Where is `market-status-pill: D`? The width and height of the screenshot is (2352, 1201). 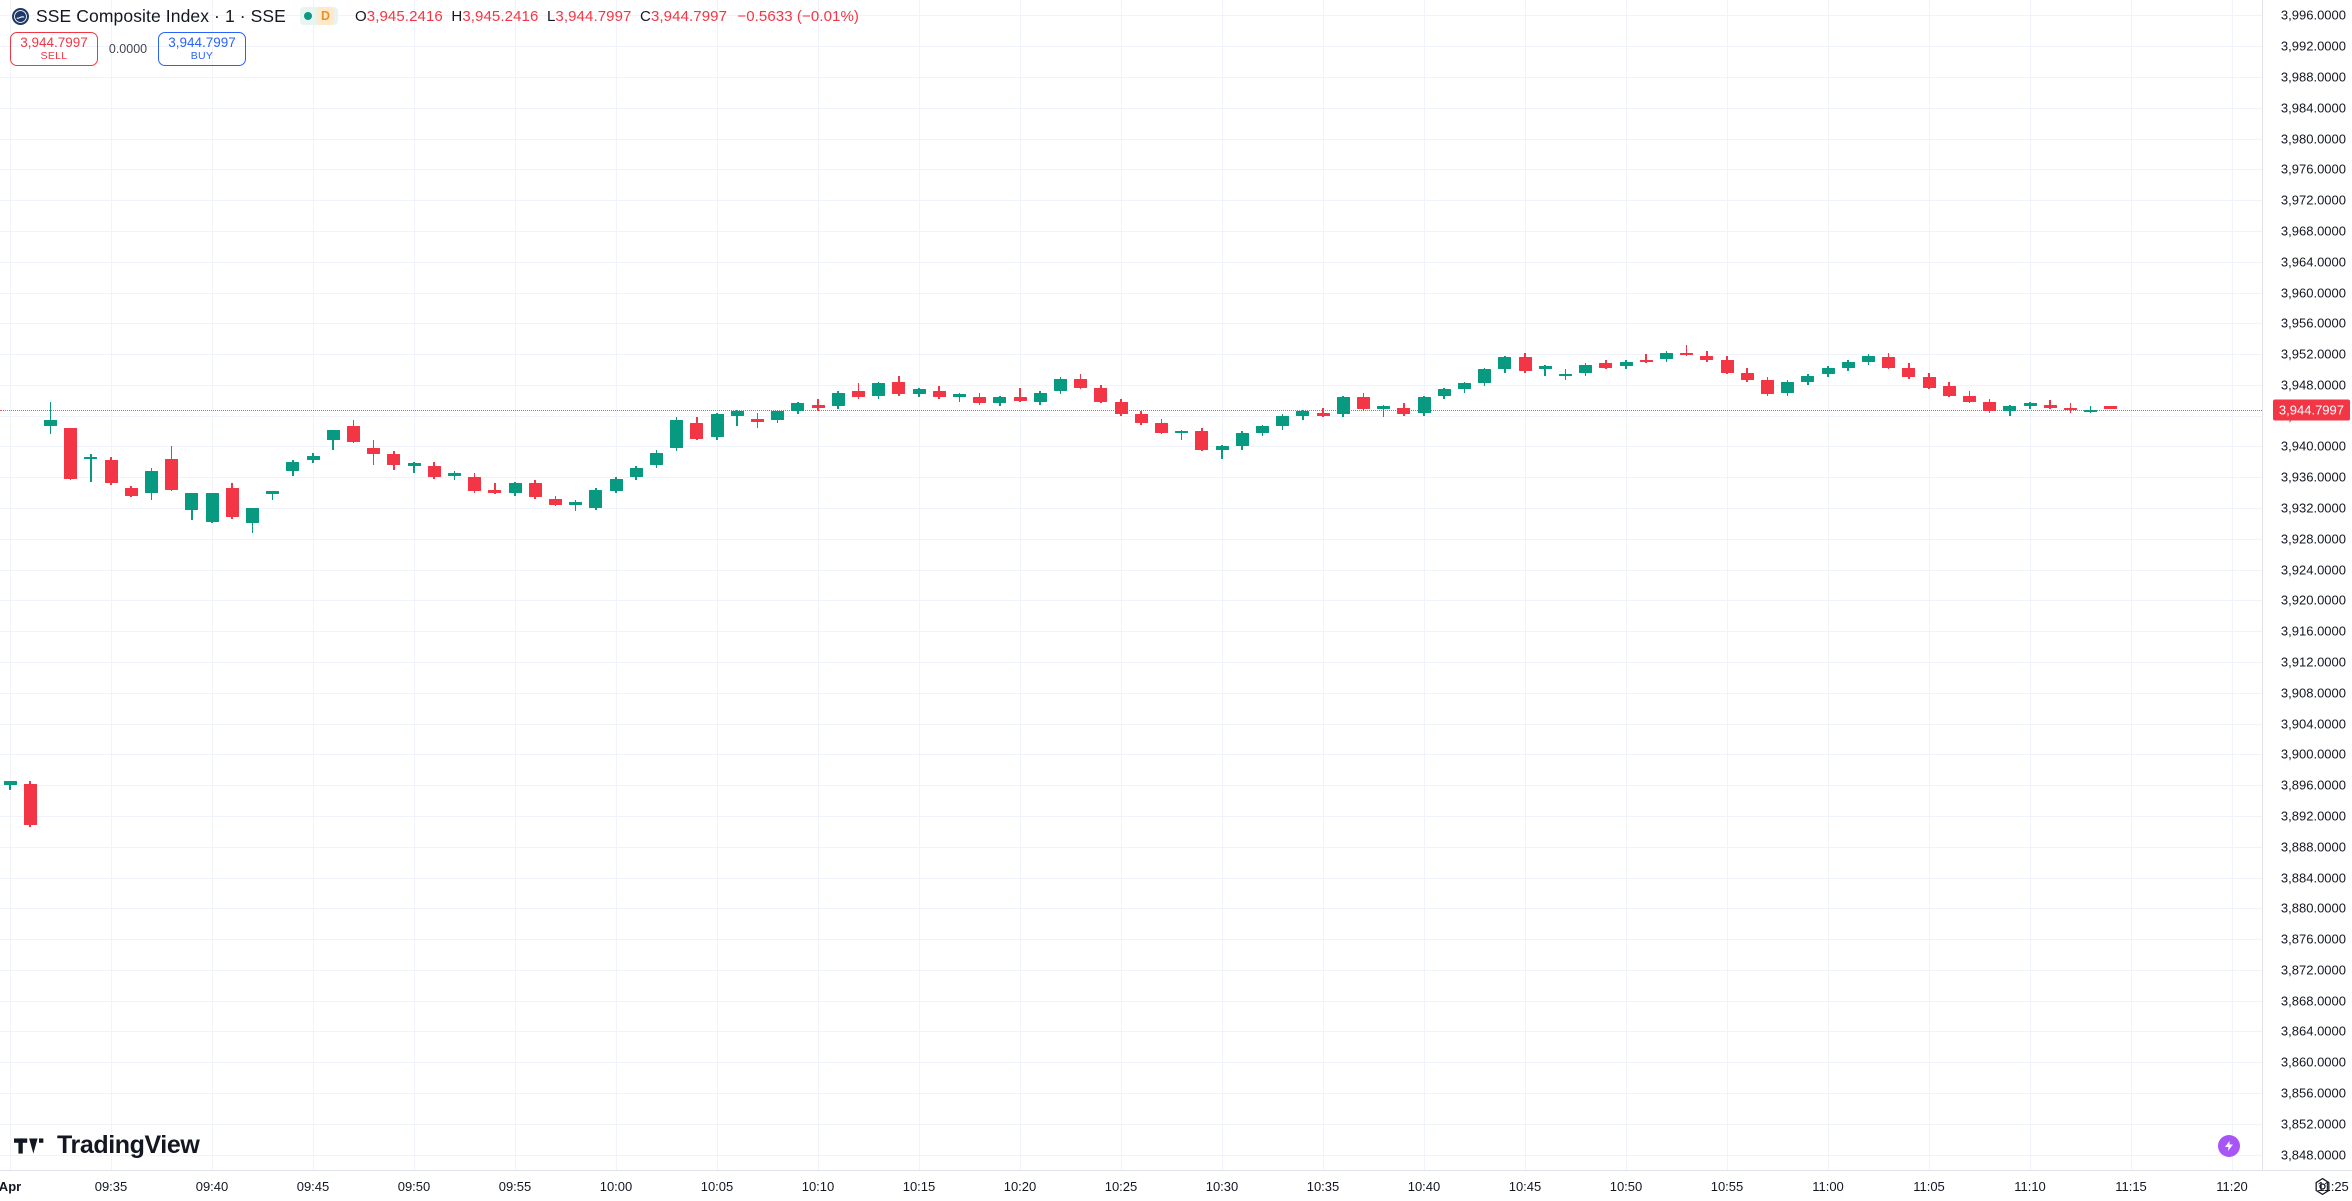 market-status-pill: D is located at coordinates (318, 16).